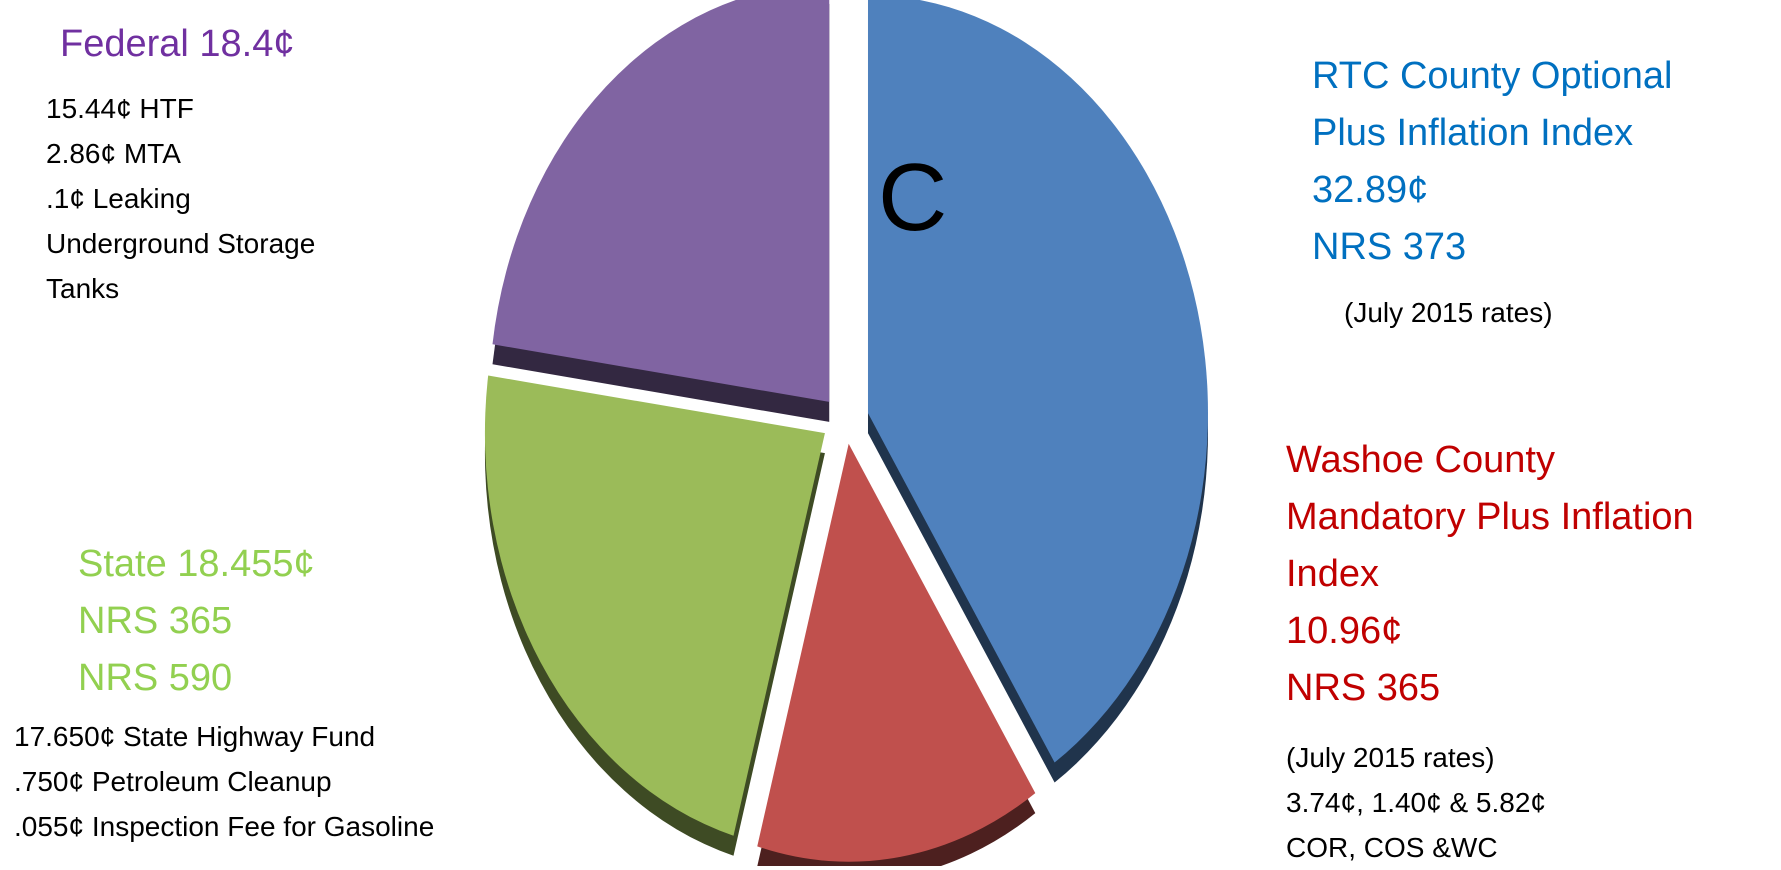 The image size is (1781, 870). What do you see at coordinates (1370, 190) in the screenshot?
I see `rtc-value: 32.89¢` at bounding box center [1370, 190].